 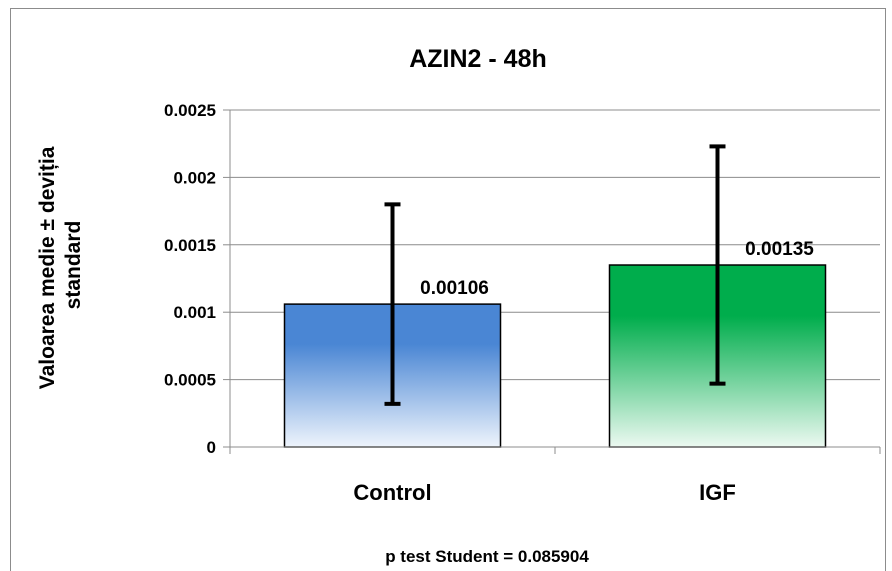 What do you see at coordinates (544, 492) in the screenshot?
I see `category-labels: Control IGF` at bounding box center [544, 492].